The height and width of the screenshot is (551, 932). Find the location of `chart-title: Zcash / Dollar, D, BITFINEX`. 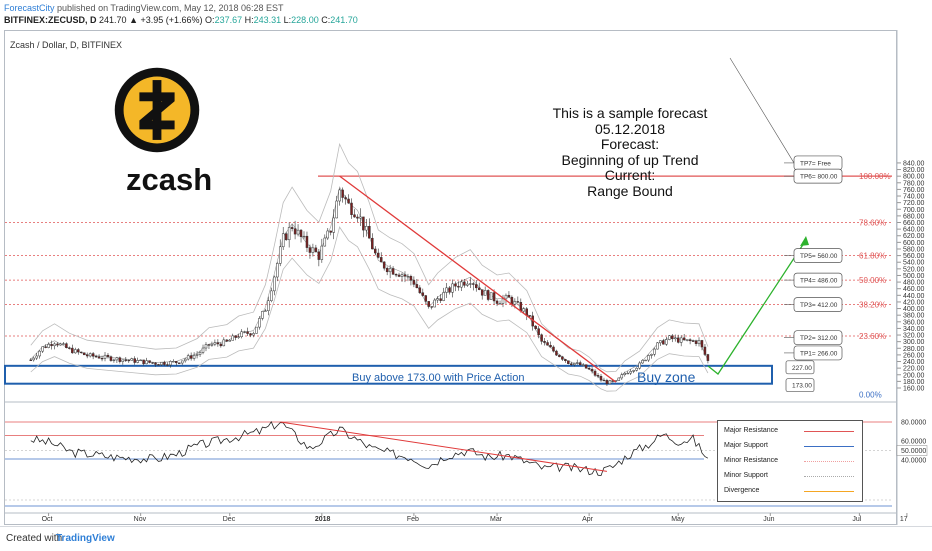

chart-title: Zcash / Dollar, D, BITFINEX is located at coordinates (66, 45).